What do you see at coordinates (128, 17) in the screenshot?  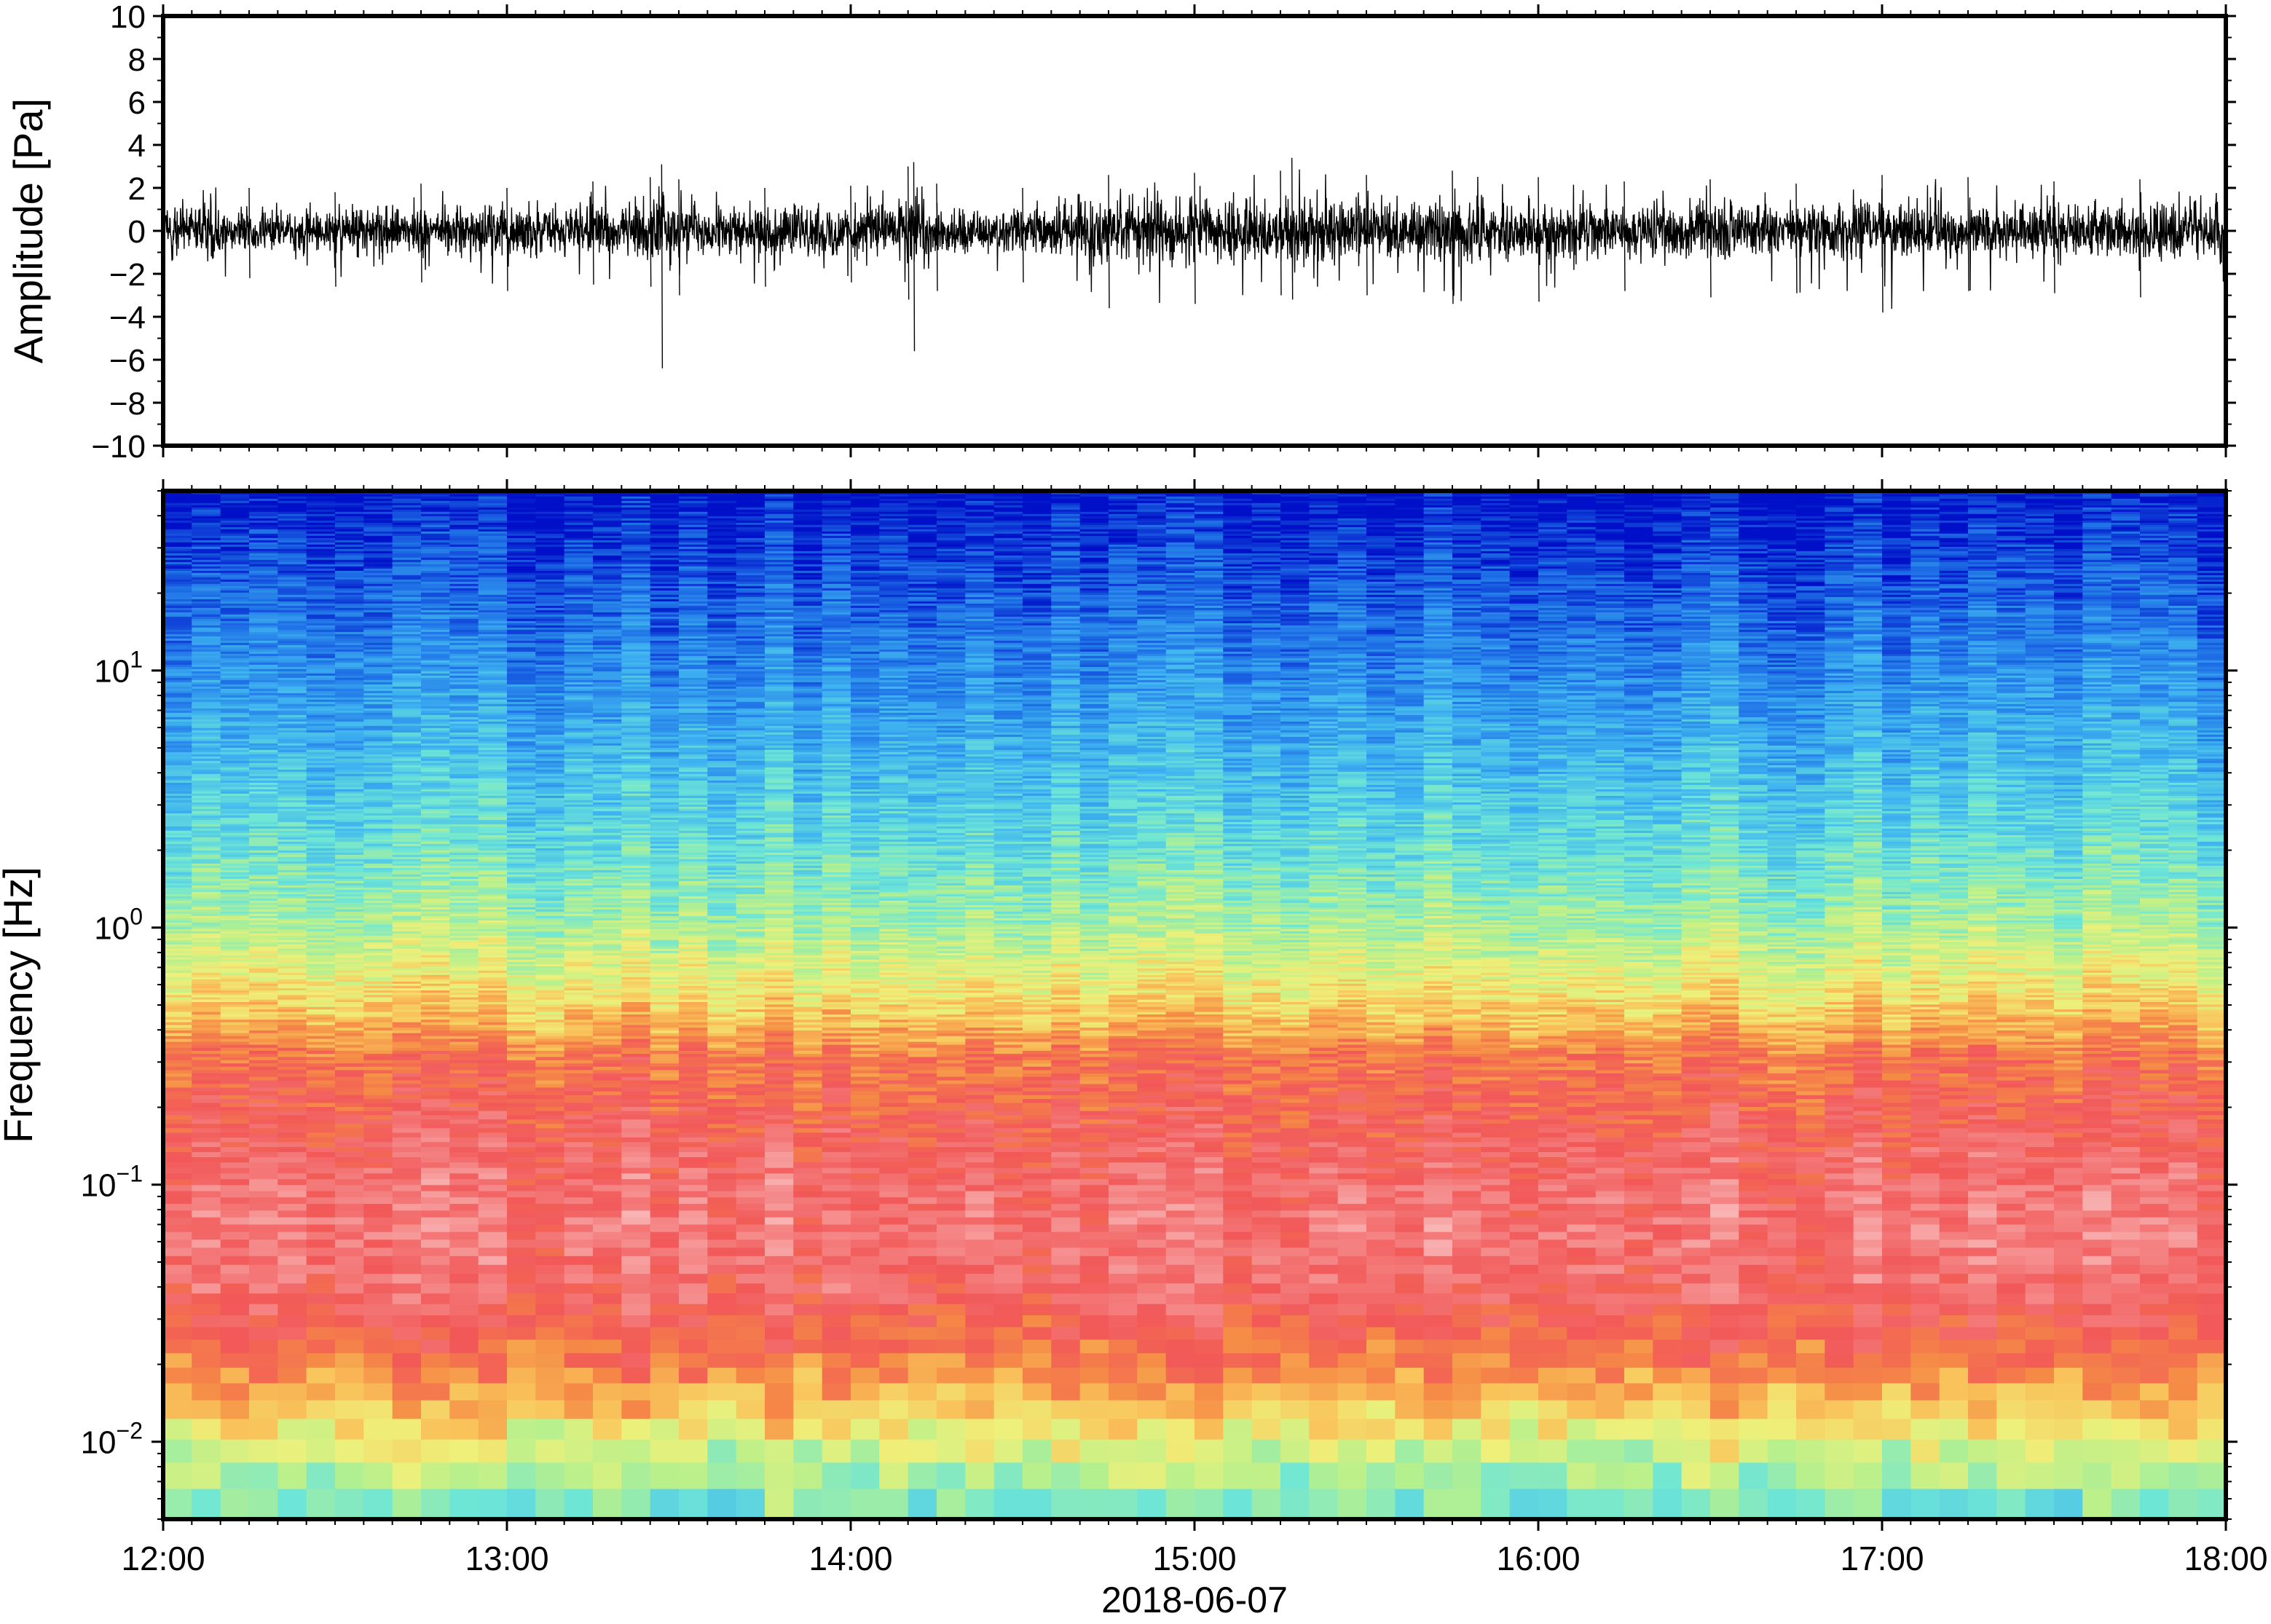 I see `y-tick-label: 10` at bounding box center [128, 17].